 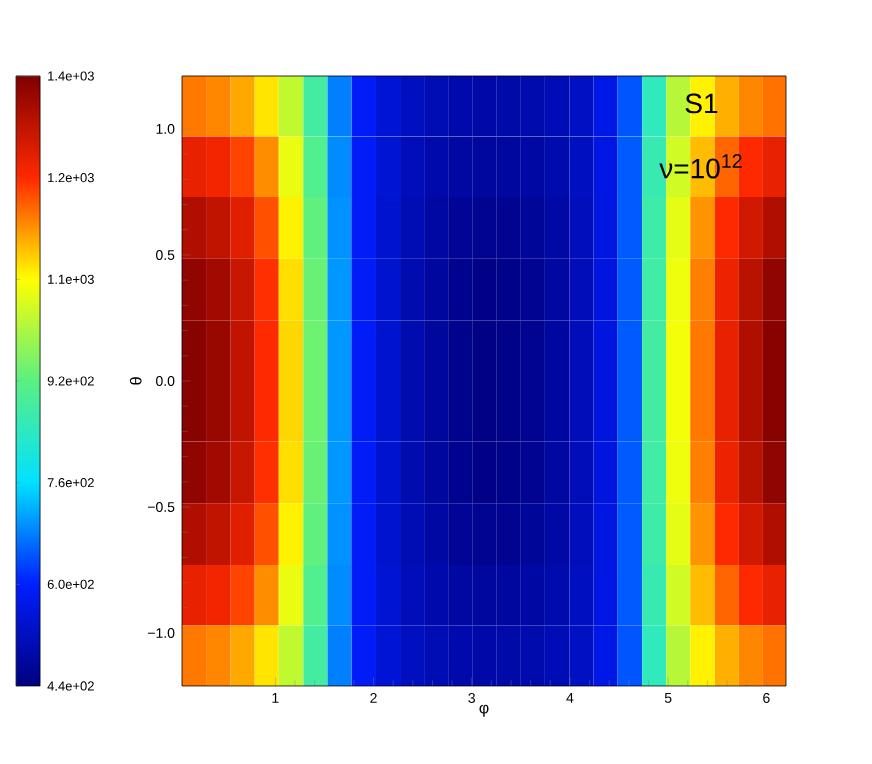 What do you see at coordinates (135, 381) in the screenshot?
I see `y-axis-title: θ` at bounding box center [135, 381].